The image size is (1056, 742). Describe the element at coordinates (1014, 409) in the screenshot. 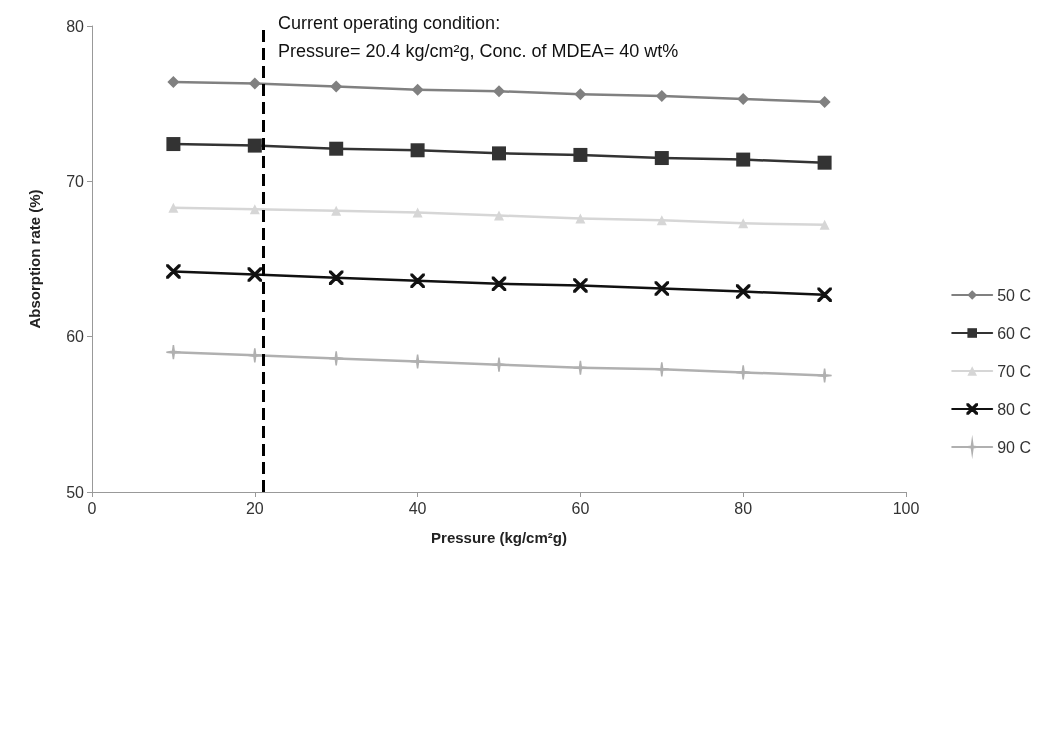

I see `legend-label: 80 C` at that location.